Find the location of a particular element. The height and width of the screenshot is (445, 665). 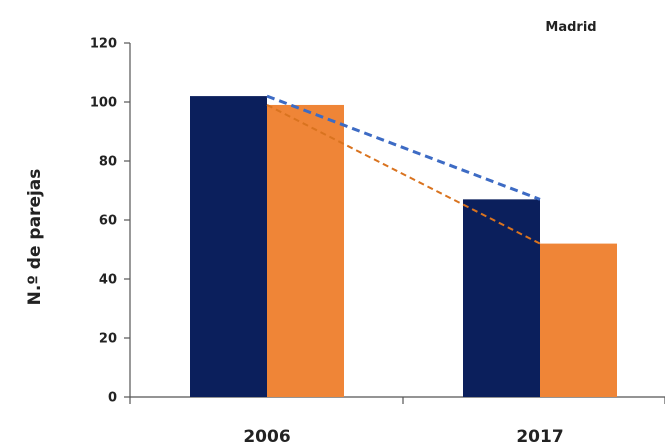

y-tick-label: 40 is located at coordinates (108, 280).